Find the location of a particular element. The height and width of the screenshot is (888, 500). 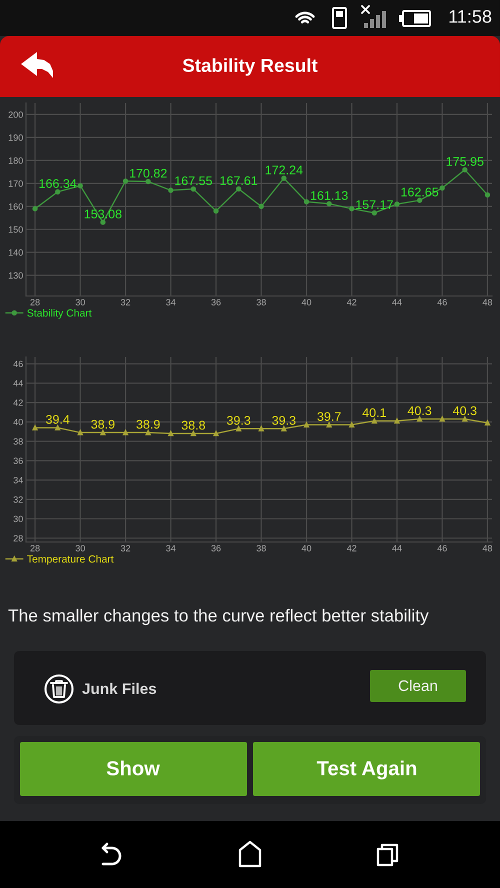

y-tick-label: 44 is located at coordinates (18, 383).